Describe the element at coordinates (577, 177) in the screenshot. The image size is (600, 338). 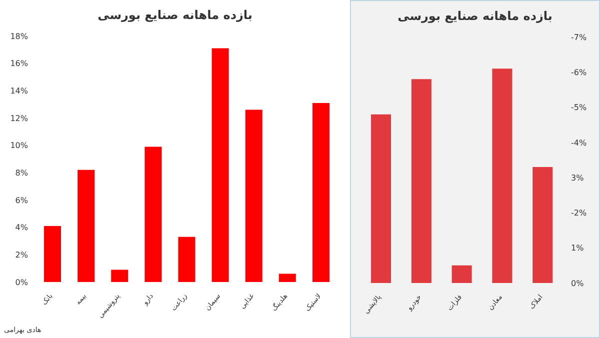
I see `y-tick-label: 3%` at that location.